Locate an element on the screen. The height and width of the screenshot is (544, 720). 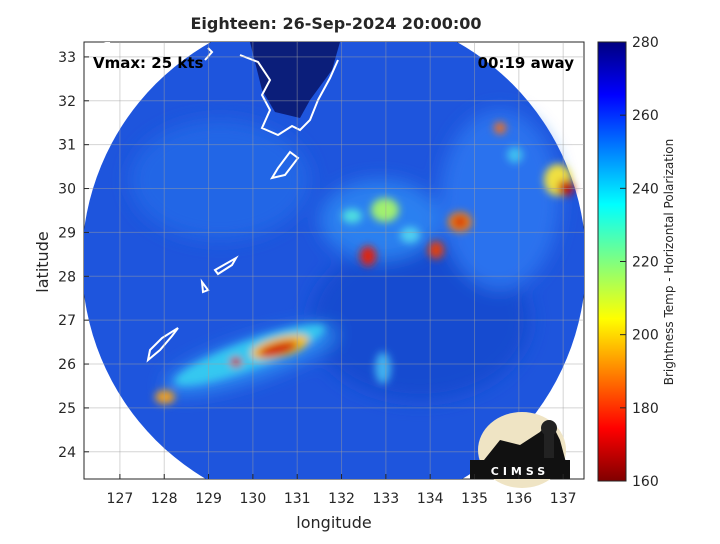
y-tick-label: 32 is located at coordinates (67, 102).